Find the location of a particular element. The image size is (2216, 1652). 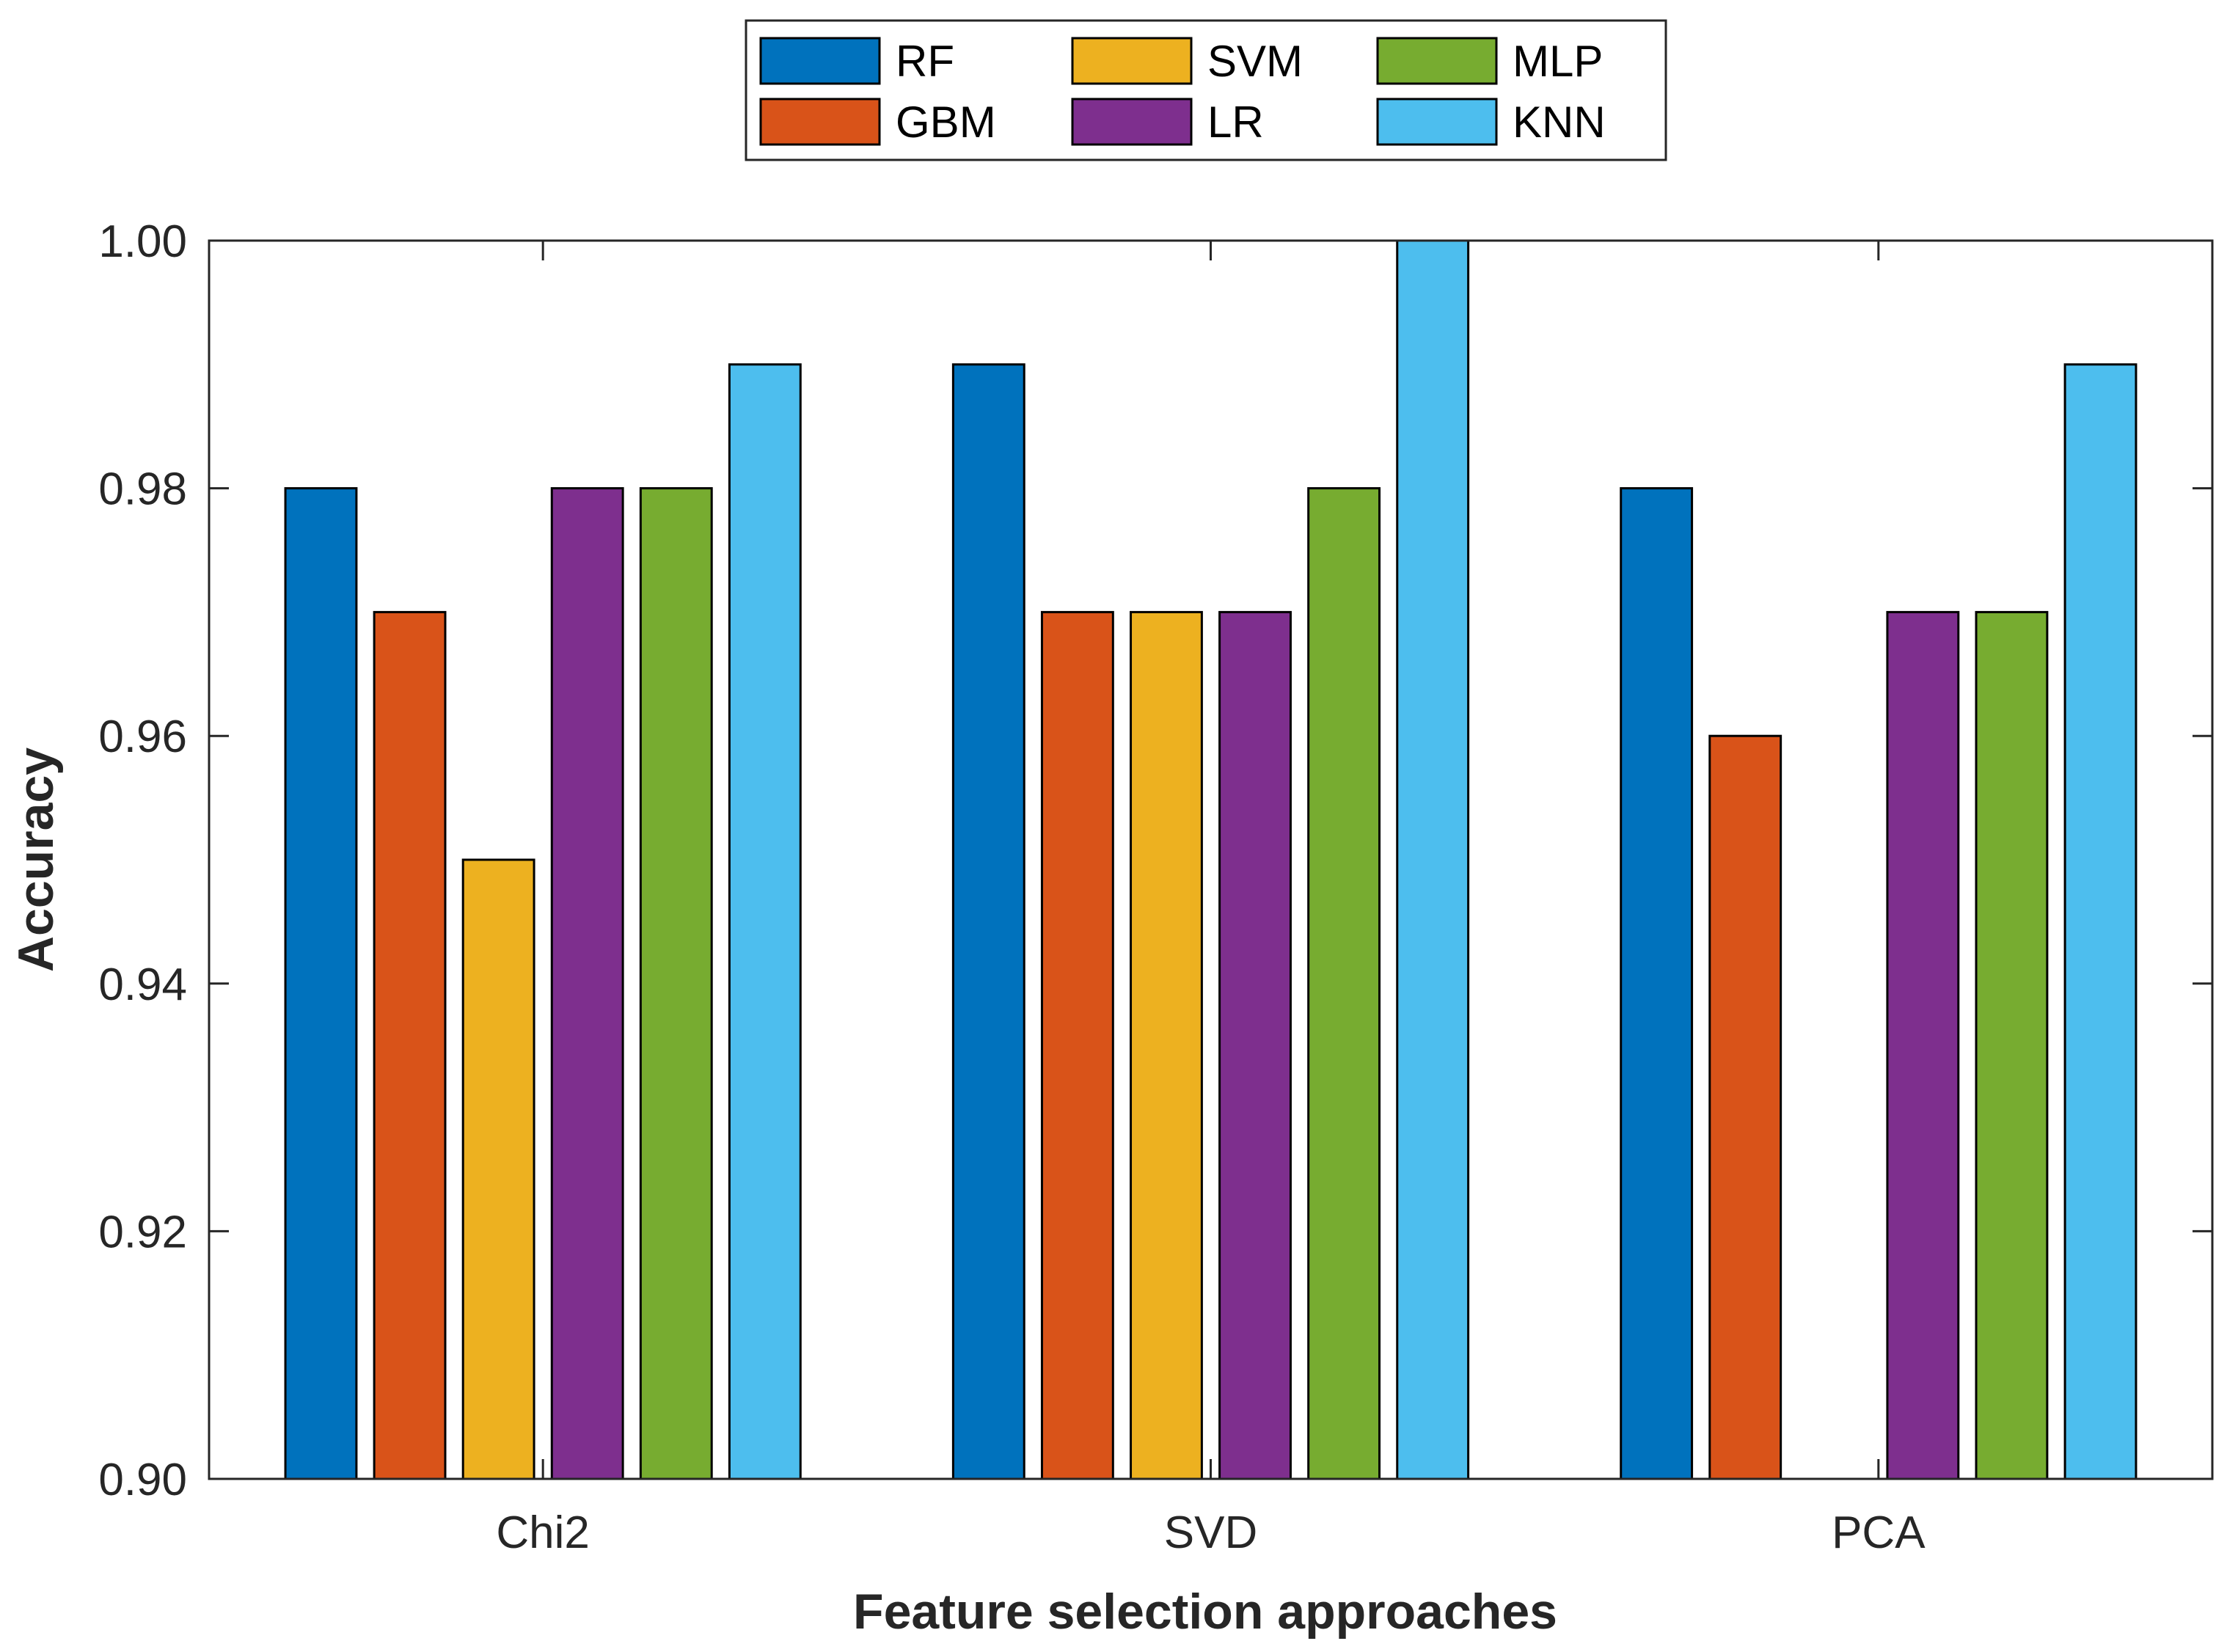

bar-mlp-chi2 is located at coordinates (676, 983).